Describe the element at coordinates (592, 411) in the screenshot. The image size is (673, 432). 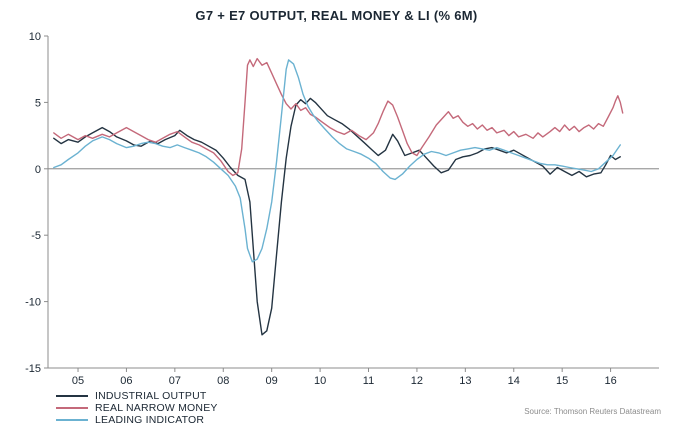
I see `source-attribution: Source: Thomson Reuters Datastream` at that location.